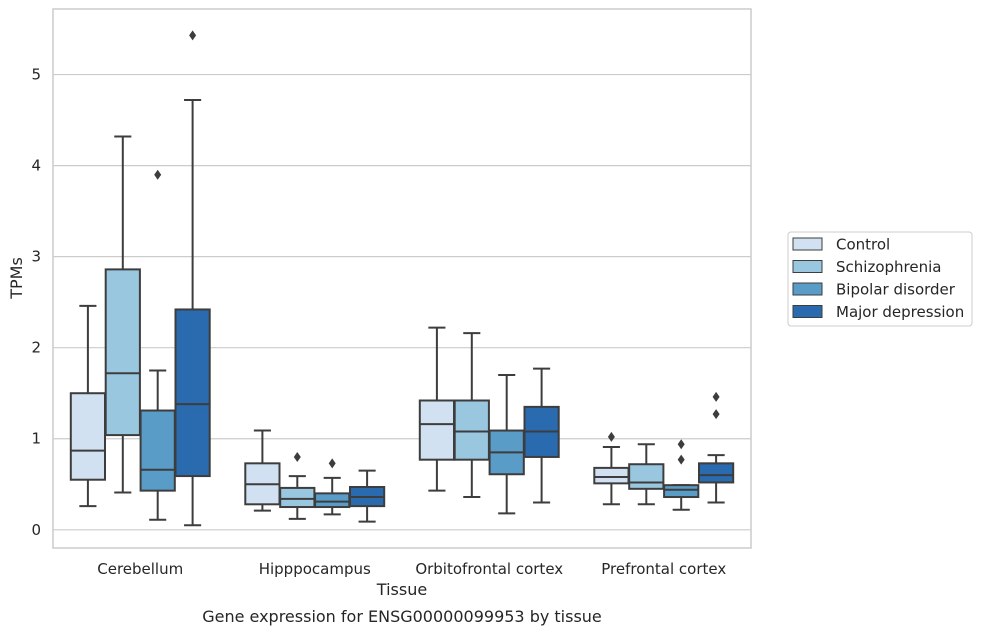 This screenshot has height=634, width=983. What do you see at coordinates (36, 348) in the screenshot?
I see `y-tick-label: 2` at bounding box center [36, 348].